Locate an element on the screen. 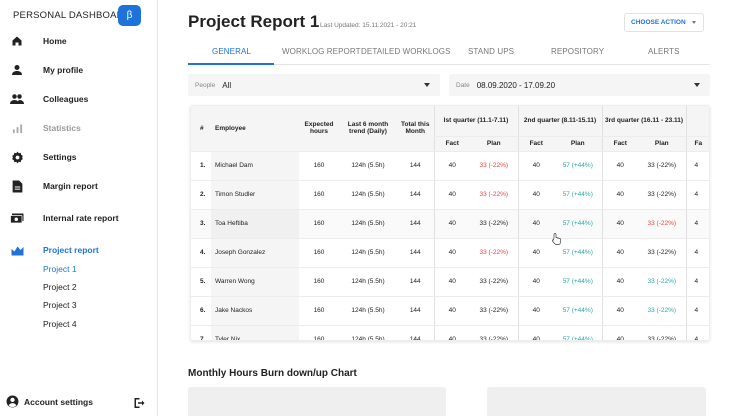  employee-name: Warren Wong is located at coordinates (255, 282).